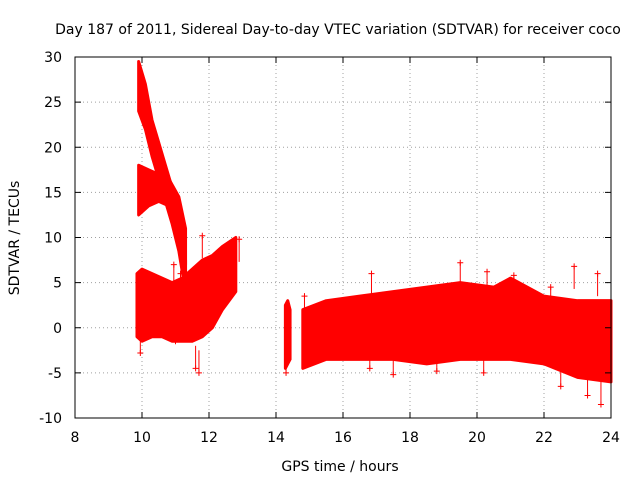 Image resolution: width=640 pixels, height=480 pixels. I want to click on x-tick-label: 22, so click(544, 438).